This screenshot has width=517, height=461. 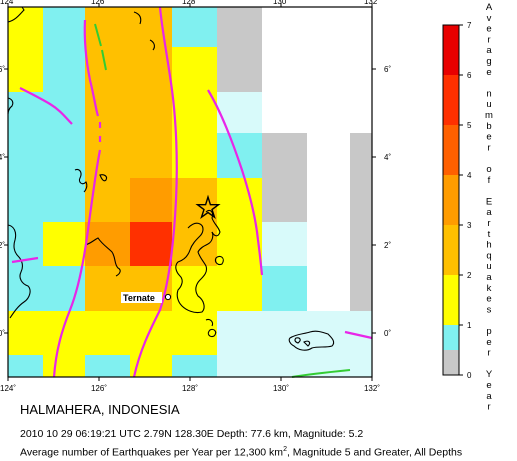 What do you see at coordinates (372, 388) in the screenshot?
I see `x-tick-bottom-132: 132˚` at bounding box center [372, 388].